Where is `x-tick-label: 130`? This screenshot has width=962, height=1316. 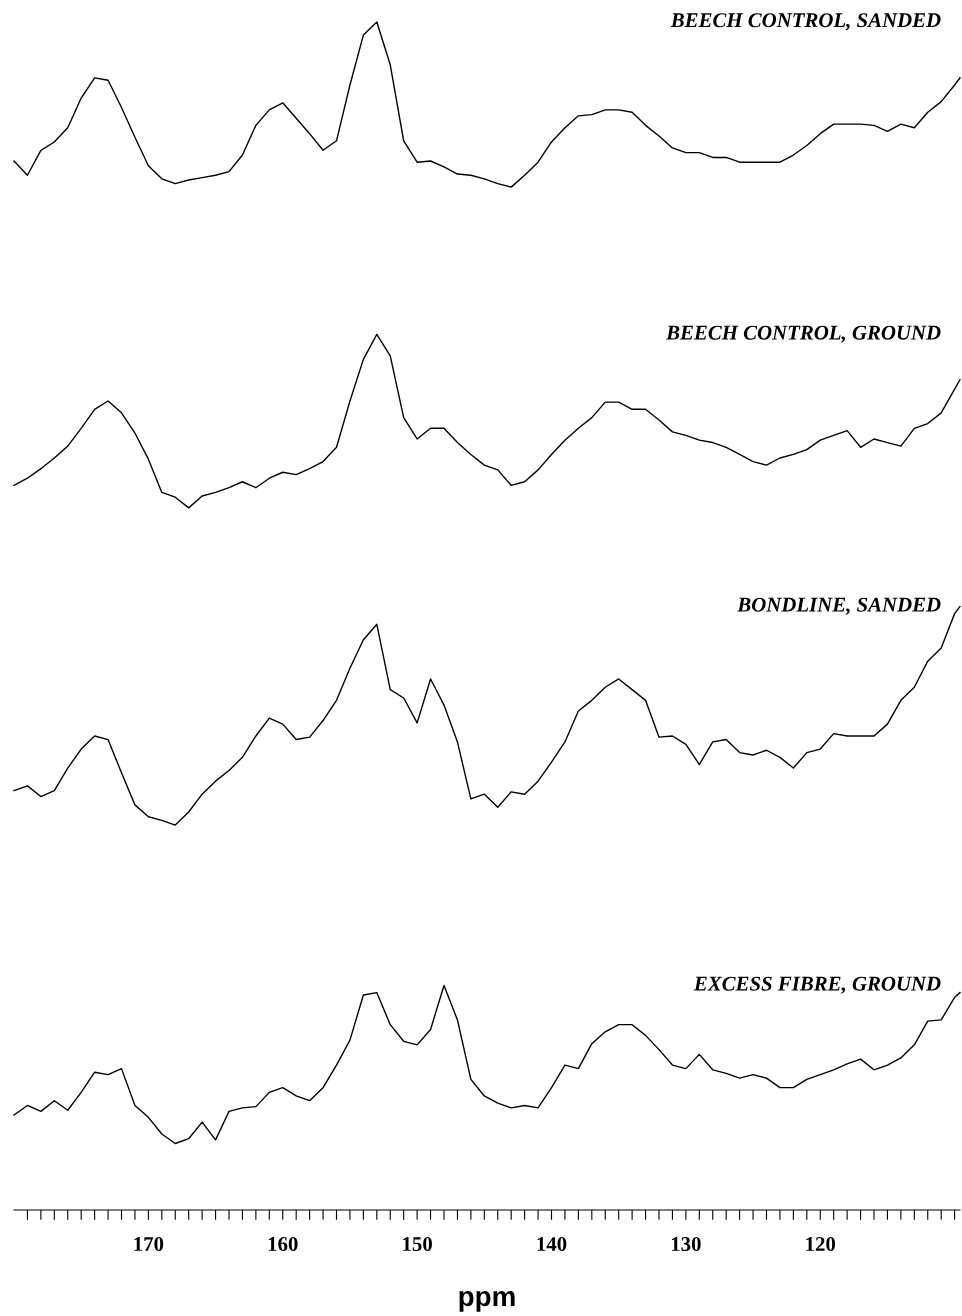
x-tick-label: 130 is located at coordinates (686, 1244).